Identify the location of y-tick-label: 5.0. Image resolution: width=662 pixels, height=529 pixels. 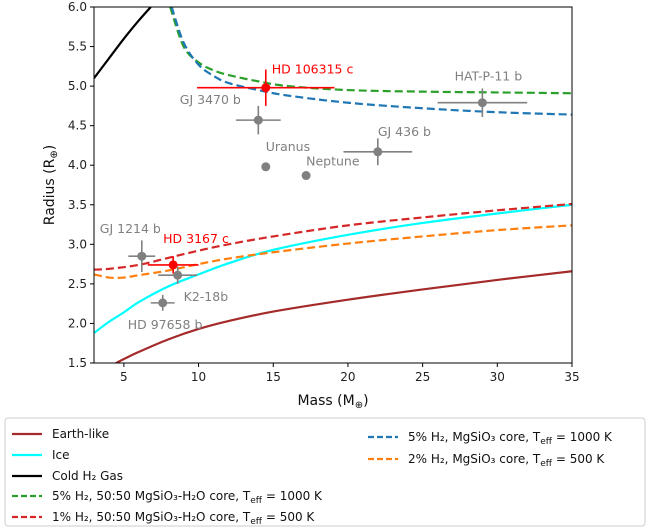
(77, 86).